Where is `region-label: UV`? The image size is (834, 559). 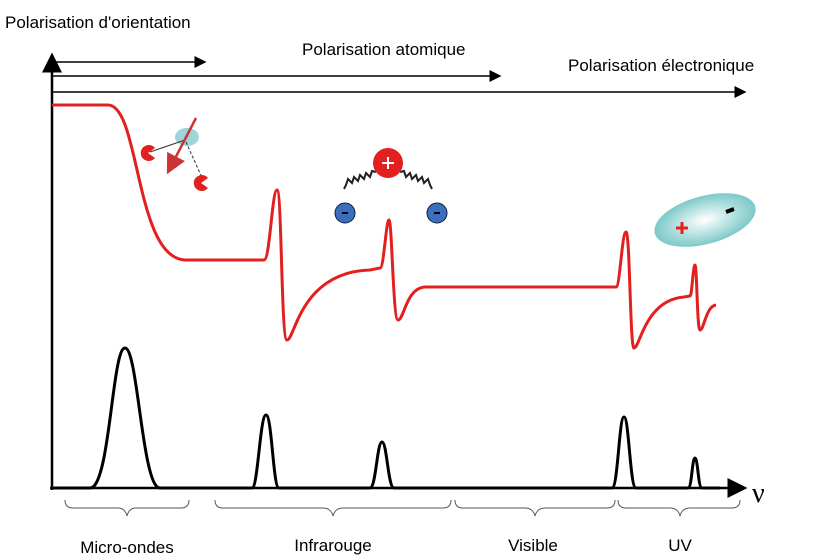
region-label: UV is located at coordinates (680, 545).